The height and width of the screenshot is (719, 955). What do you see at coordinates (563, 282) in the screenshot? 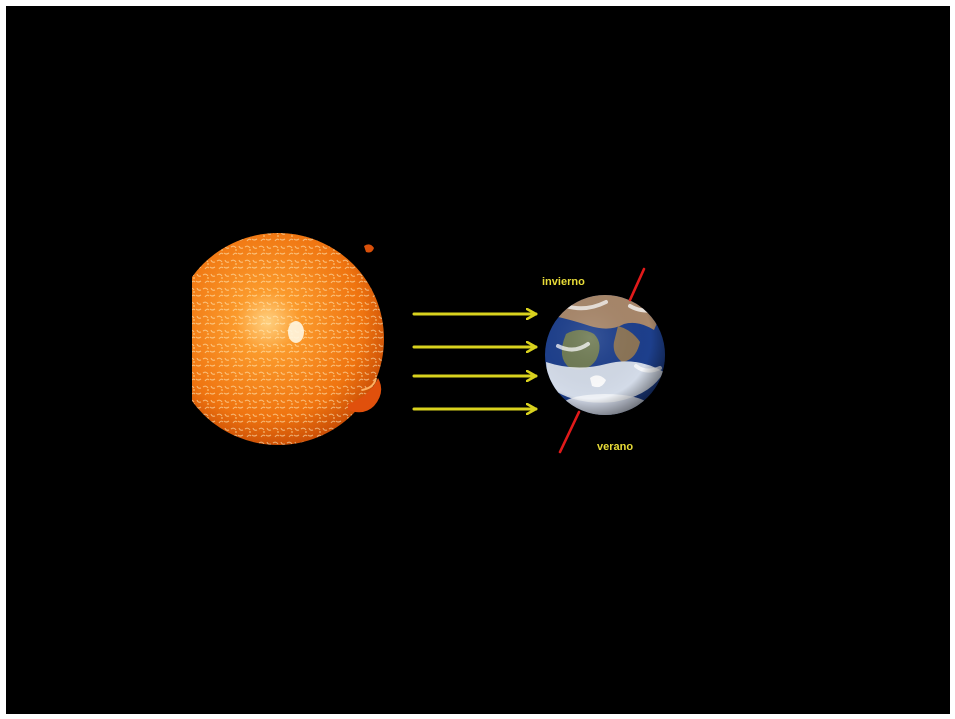
I see `winter-label: invierno` at bounding box center [563, 282].